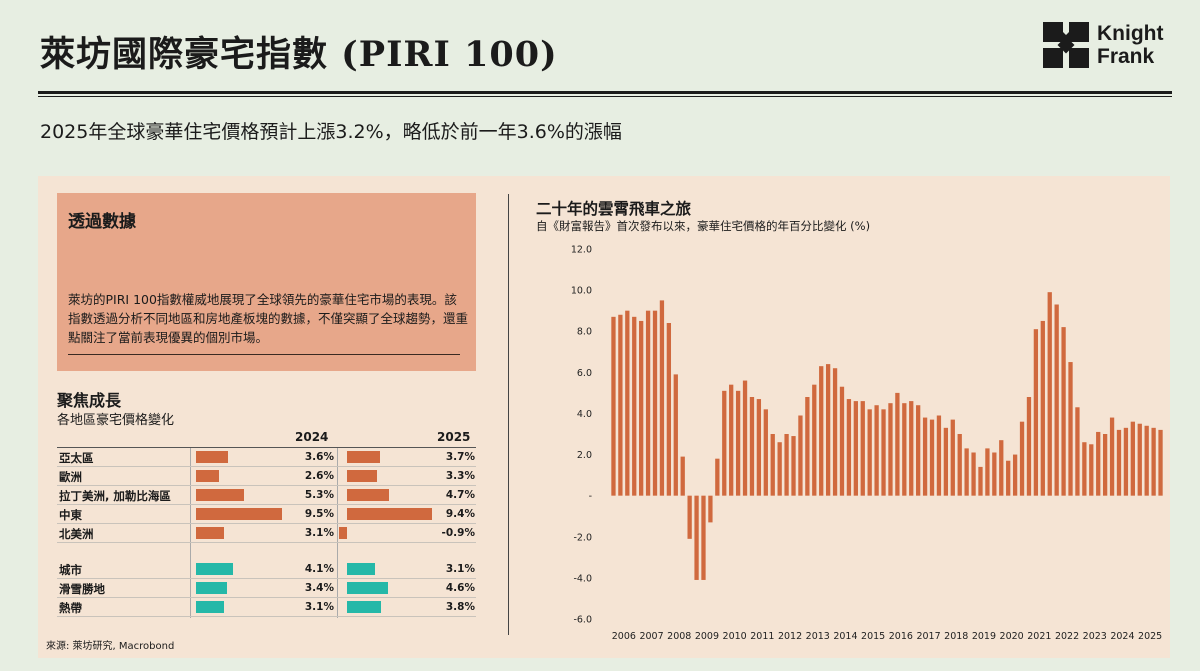 Image resolution: width=1200 pixels, height=671 pixels. I want to click on info-box-title: 透過數據, so click(102, 222).